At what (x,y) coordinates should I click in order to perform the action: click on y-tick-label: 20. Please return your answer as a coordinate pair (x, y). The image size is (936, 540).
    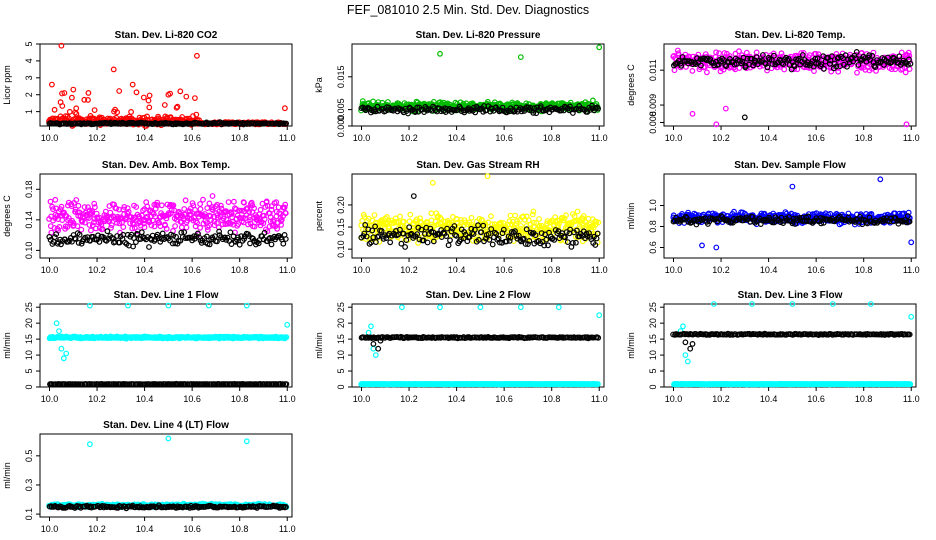
    Looking at the image, I should click on (29, 323).